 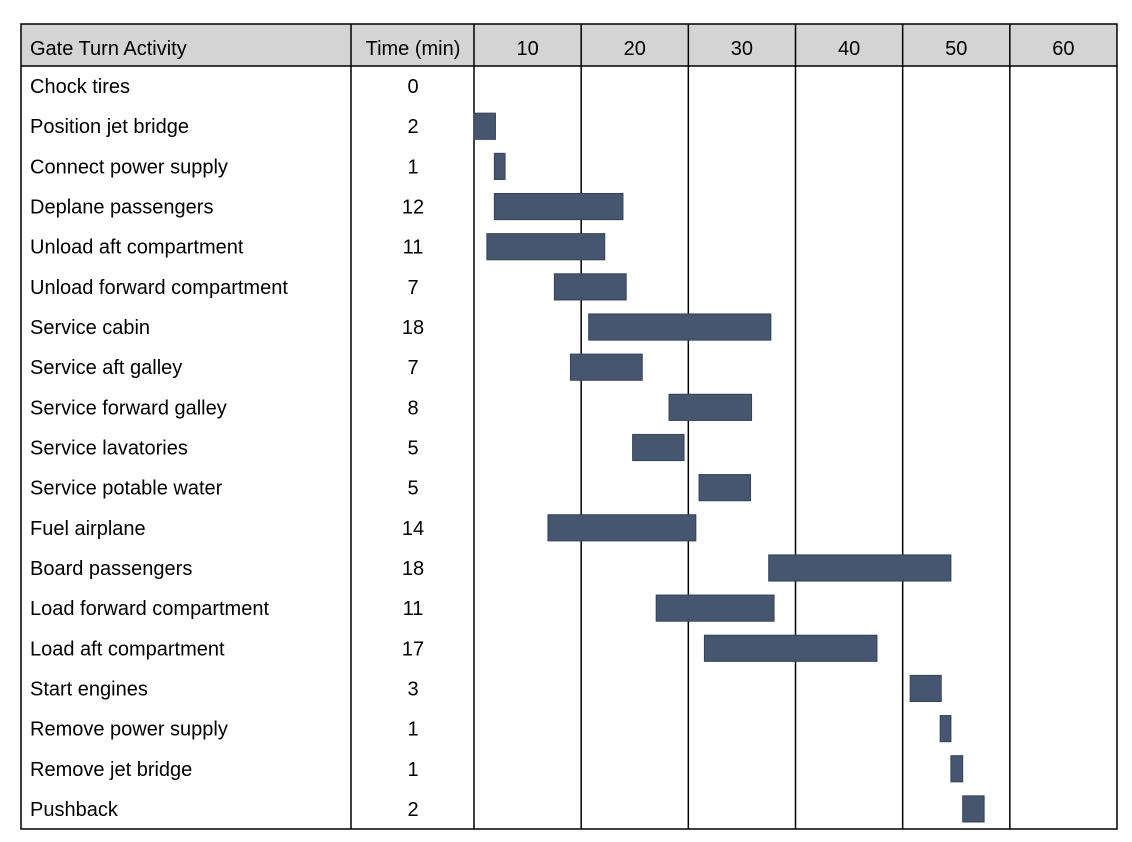 I want to click on activity-label: Unload forward compartment, so click(x=159, y=288).